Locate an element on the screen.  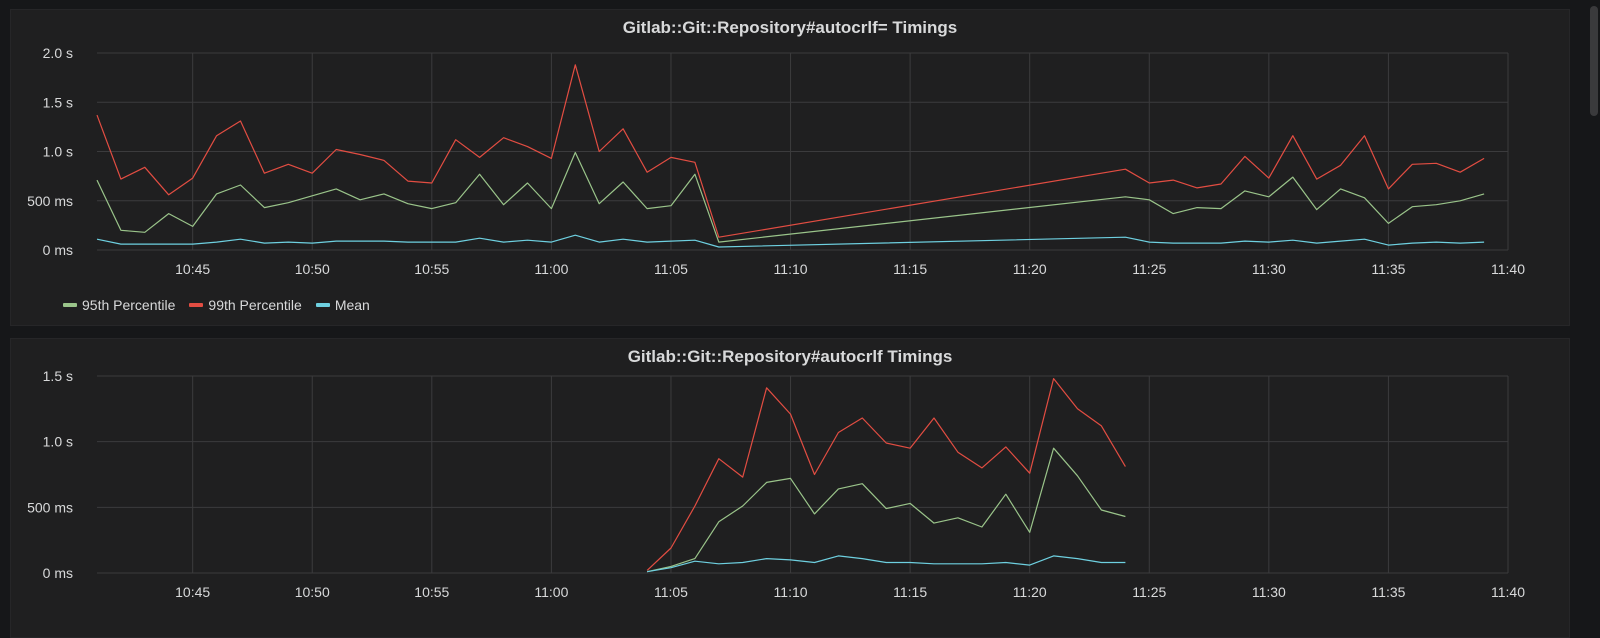
legend-item-99th: 99th Percentile is located at coordinates (245, 305).